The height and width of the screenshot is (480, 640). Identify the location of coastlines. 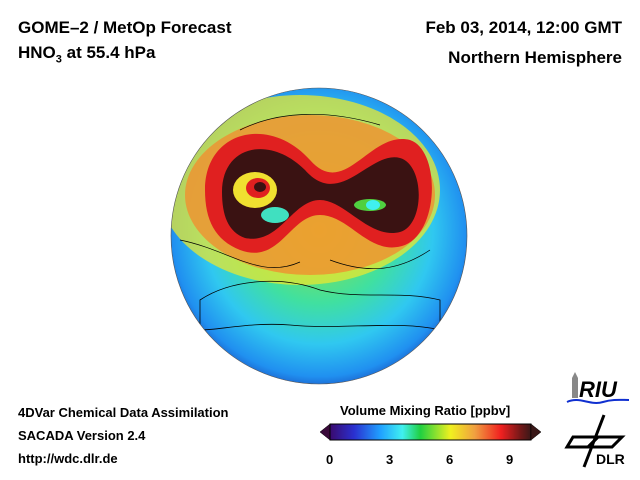
(320, 305).